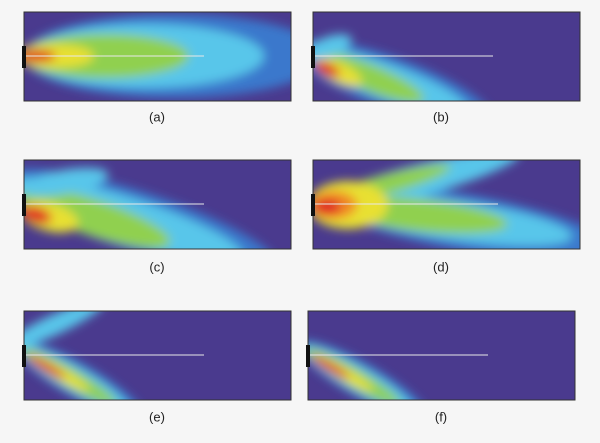 Image resolution: width=600 pixels, height=443 pixels. Describe the element at coordinates (156, 266) in the screenshot. I see `panel-label: (c)` at that location.